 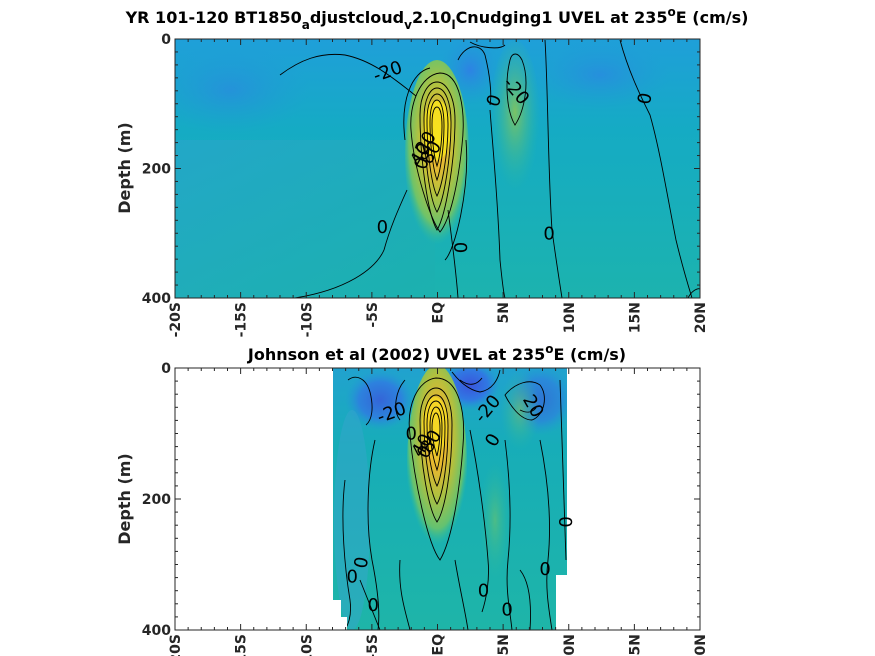 I want to click on panel-1-ylabel: Depth (m), so click(x=124, y=168).